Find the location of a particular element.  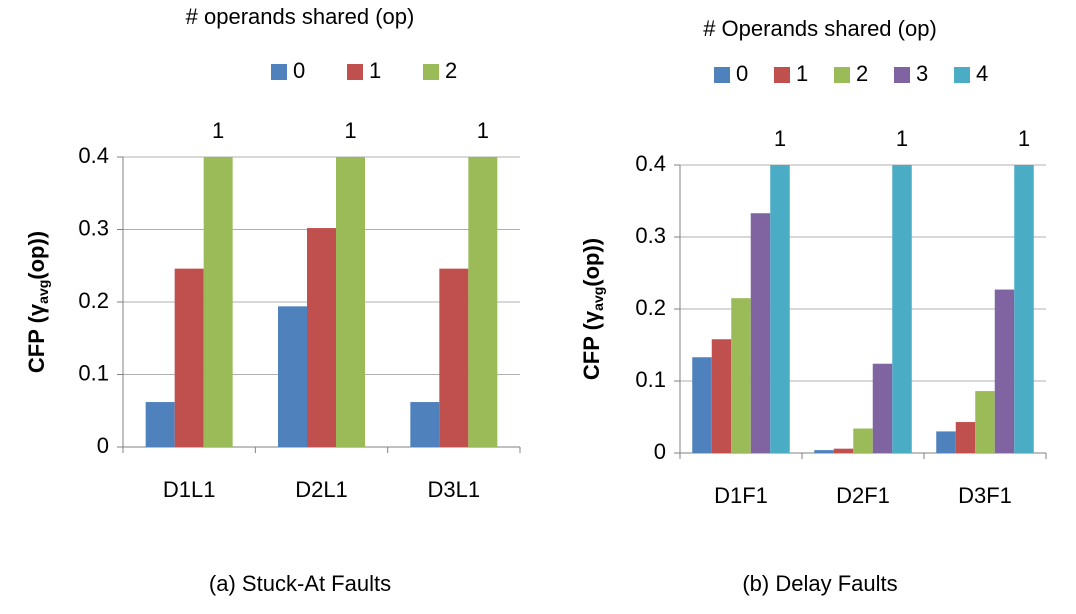

x-tick-label: D3F1 is located at coordinates (985, 495).